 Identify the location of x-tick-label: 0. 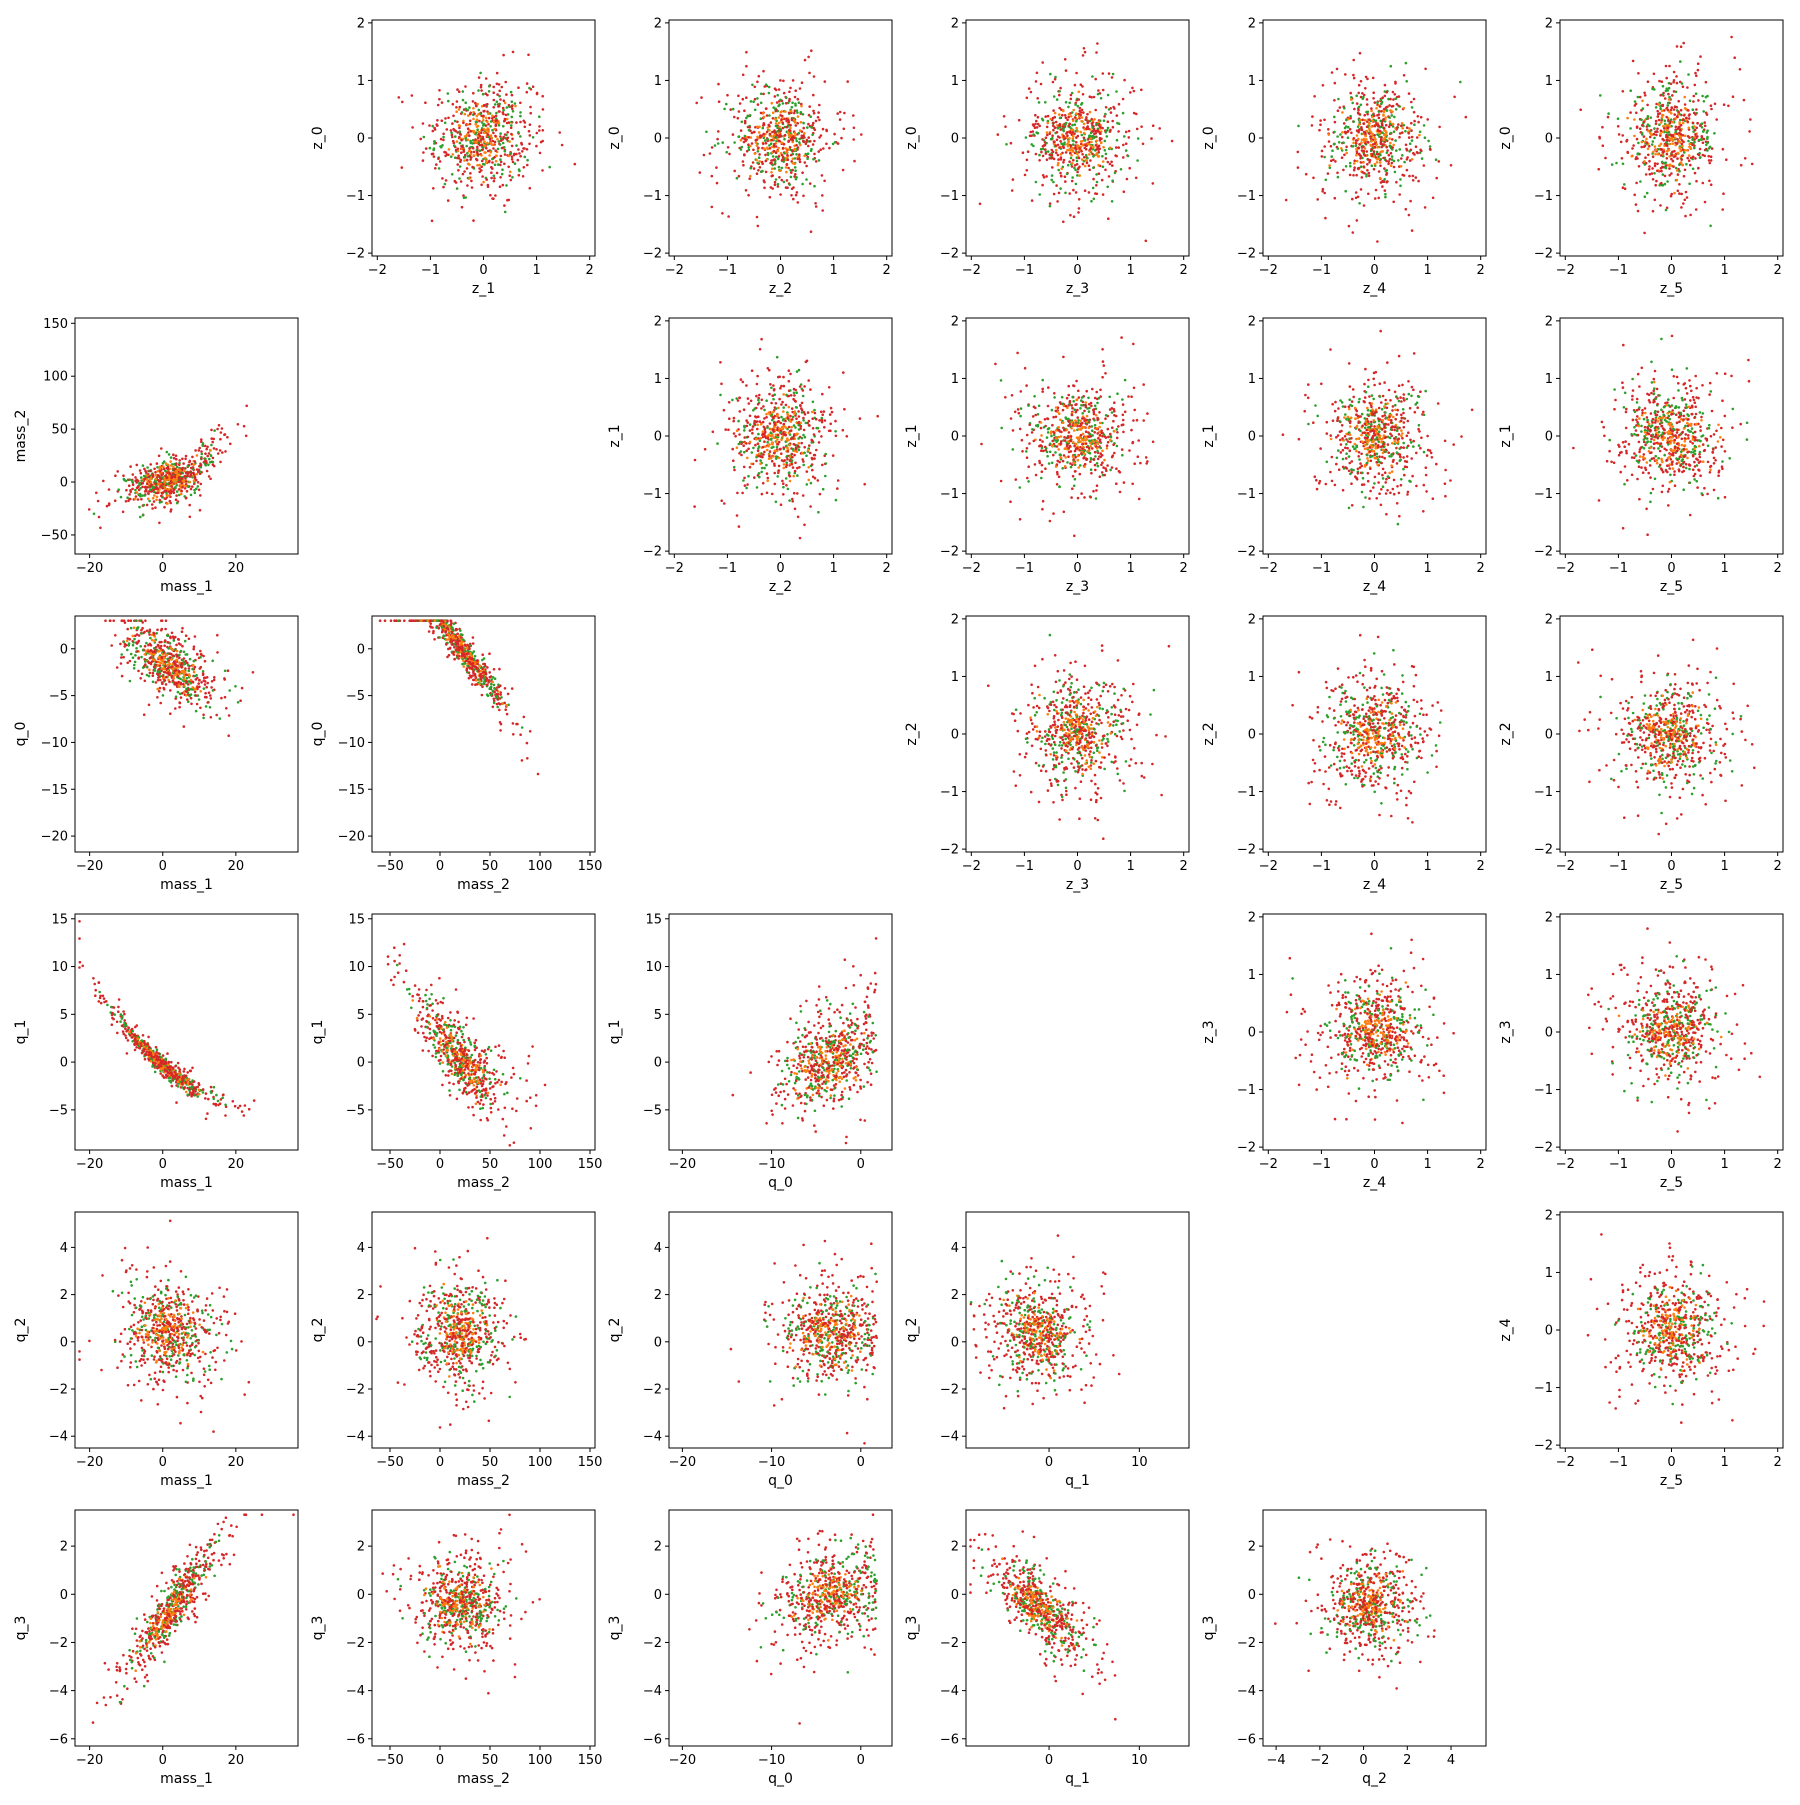
(780, 568).